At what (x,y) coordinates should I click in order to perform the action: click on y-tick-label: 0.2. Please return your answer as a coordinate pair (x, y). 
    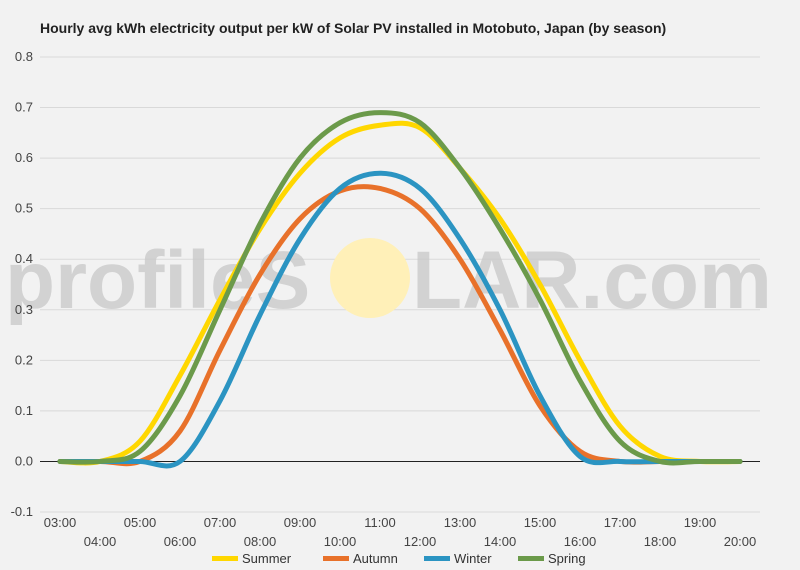
    Looking at the image, I should click on (24, 359).